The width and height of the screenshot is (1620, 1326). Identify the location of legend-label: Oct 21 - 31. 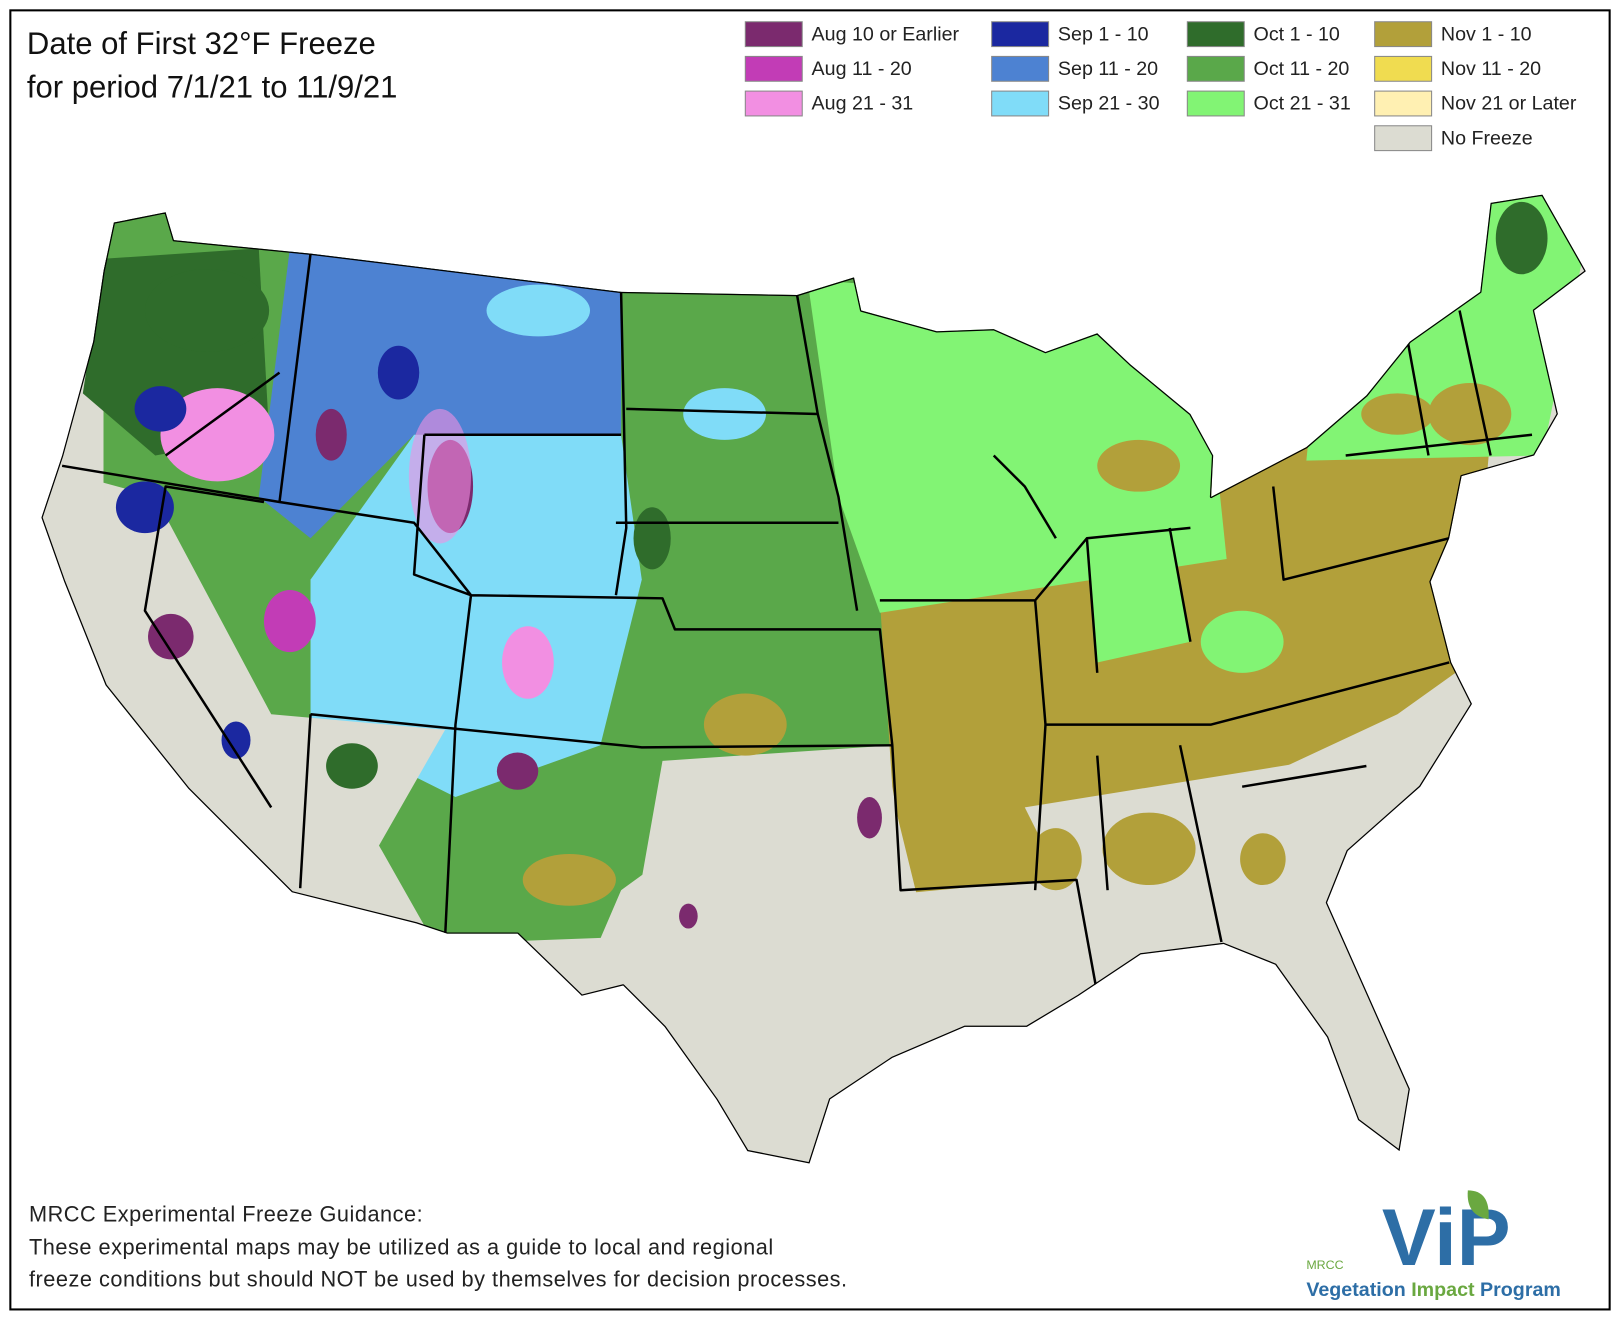
(1302, 104).